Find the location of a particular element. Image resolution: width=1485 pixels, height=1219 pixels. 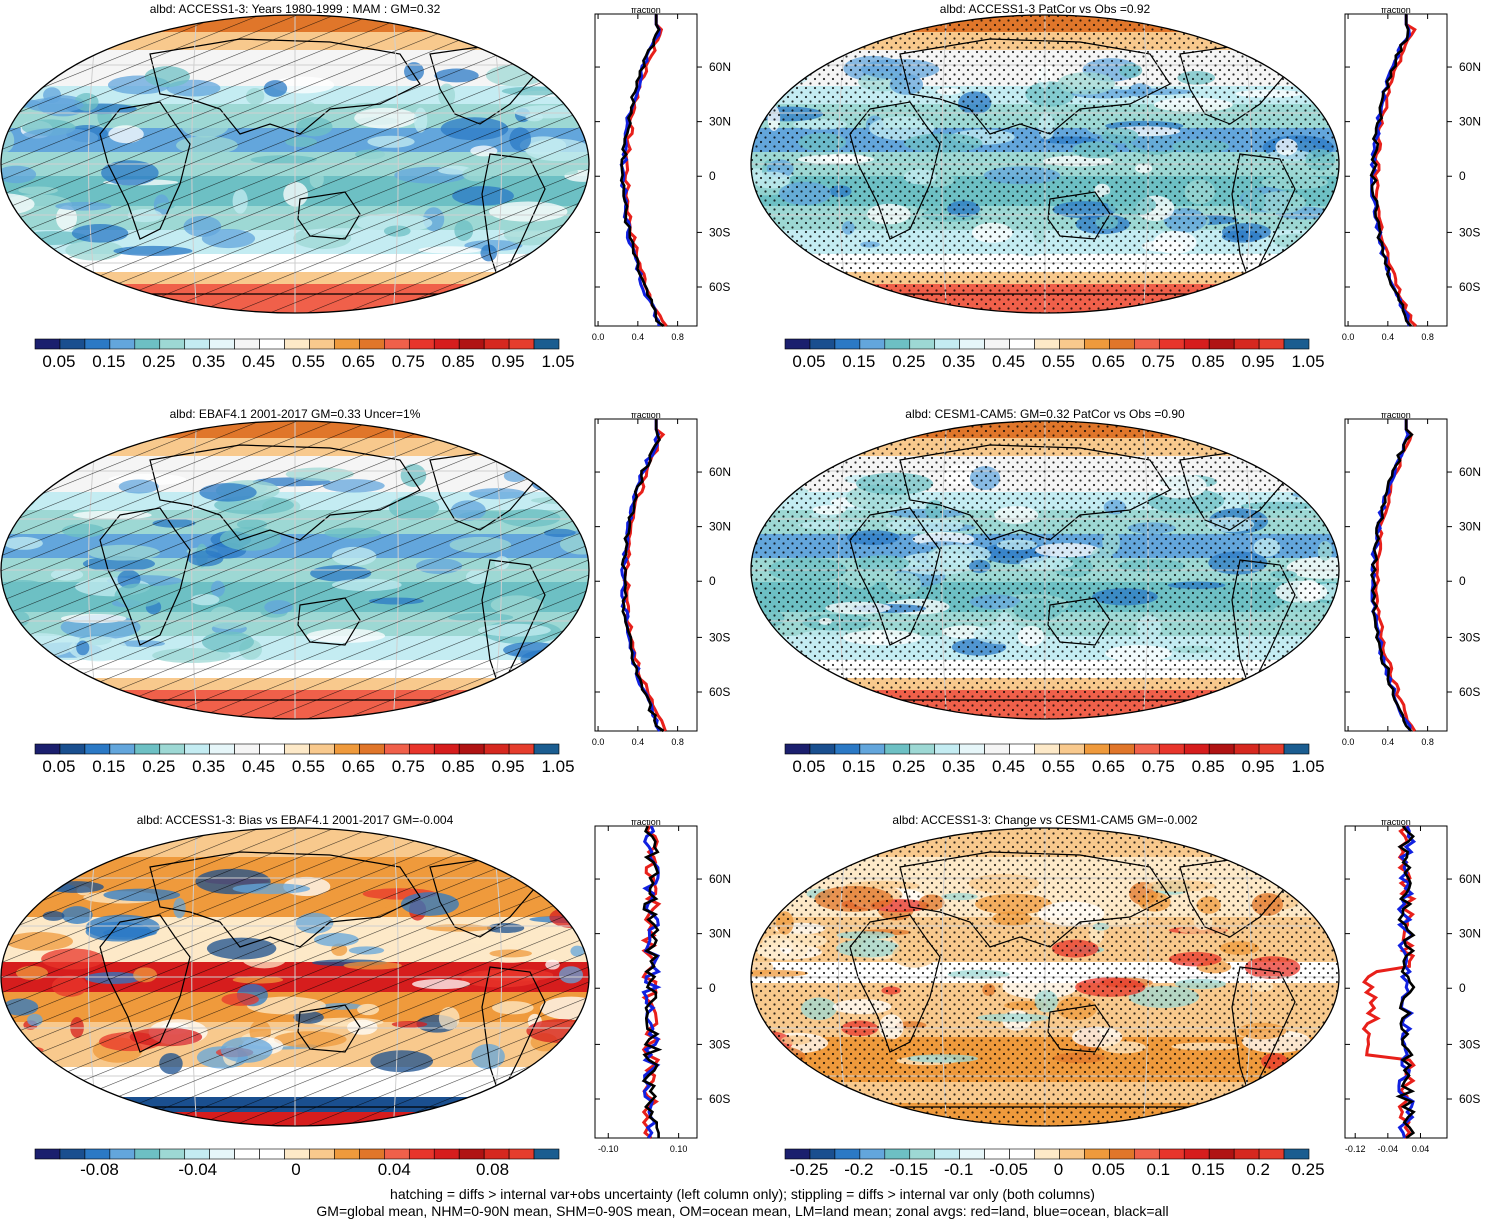

colorbar-tick-label: -0.25 is located at coordinates (809, 1169).